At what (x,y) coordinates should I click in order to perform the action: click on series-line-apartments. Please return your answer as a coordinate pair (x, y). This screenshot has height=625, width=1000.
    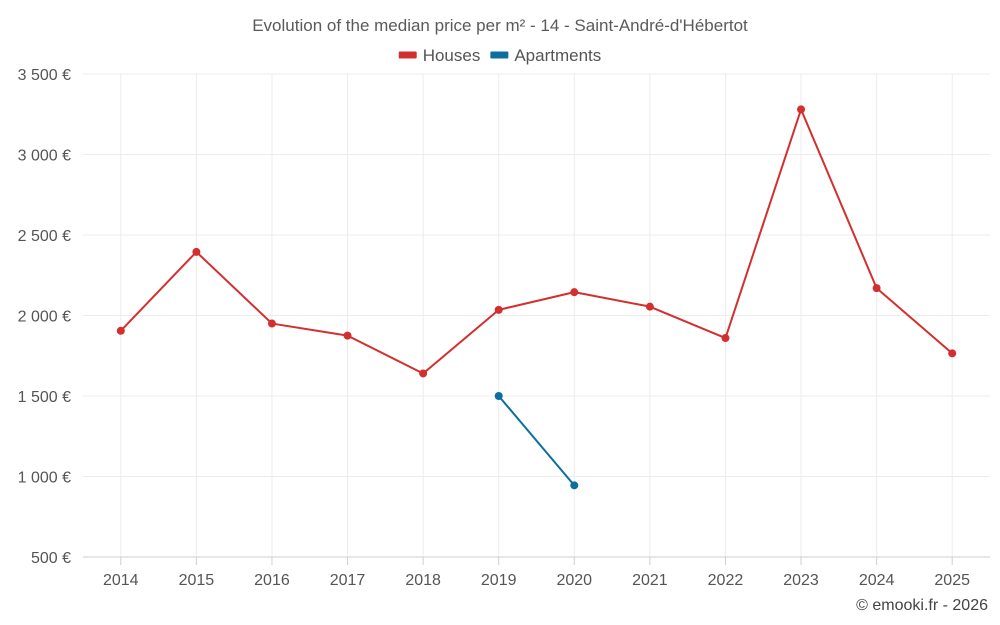
    Looking at the image, I should click on (536, 441).